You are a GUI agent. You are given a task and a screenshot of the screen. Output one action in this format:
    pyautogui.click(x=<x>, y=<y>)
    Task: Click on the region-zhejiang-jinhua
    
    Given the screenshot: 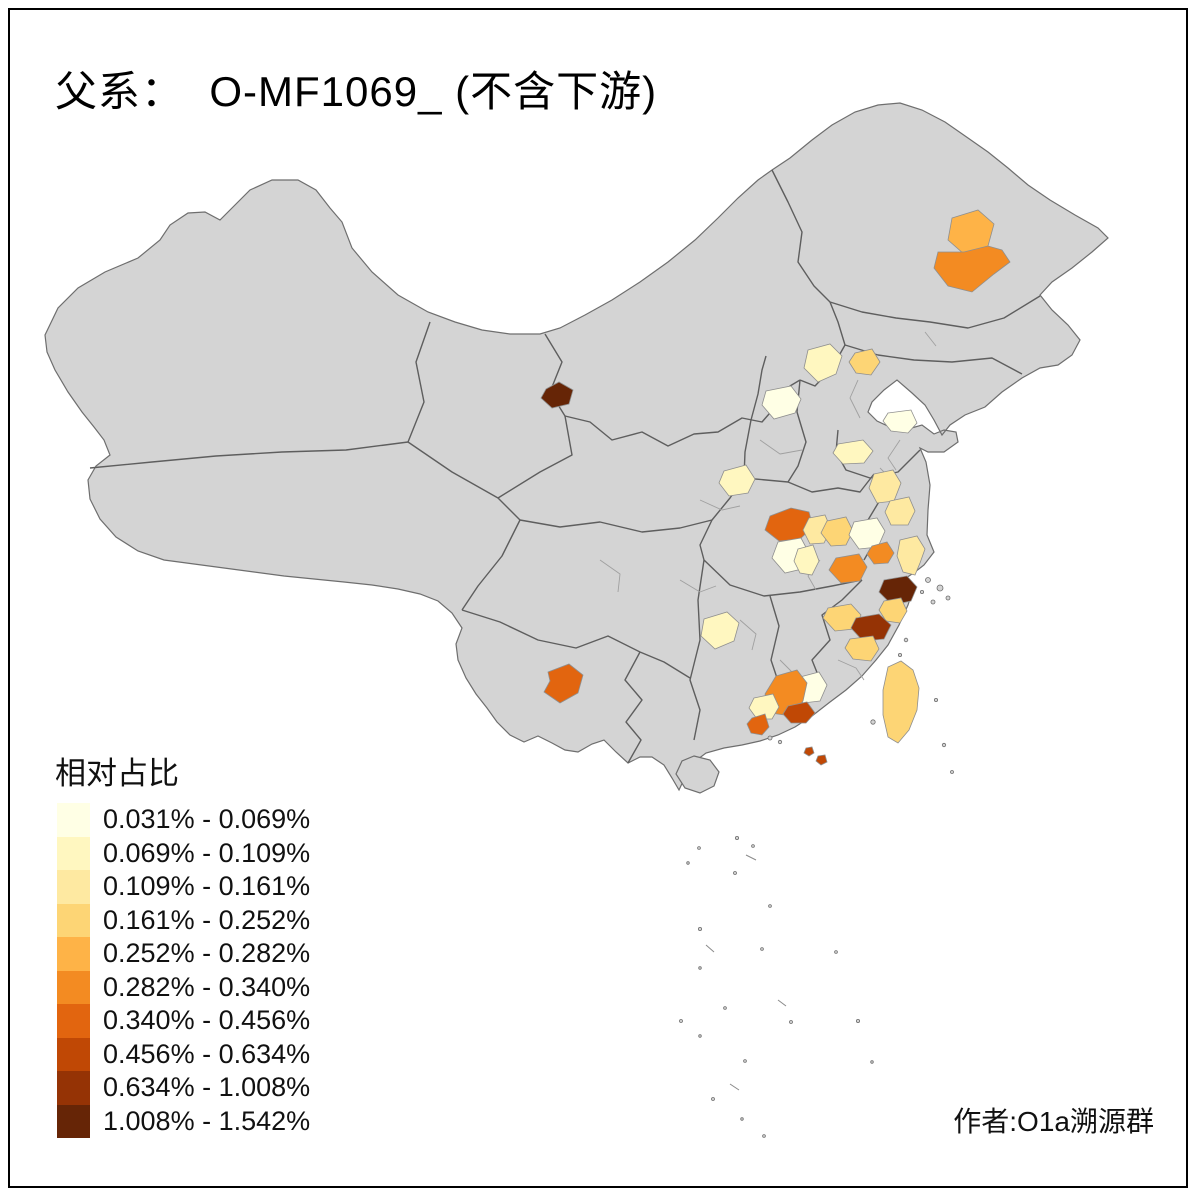 What is the action you would take?
    pyautogui.click(x=871, y=627)
    